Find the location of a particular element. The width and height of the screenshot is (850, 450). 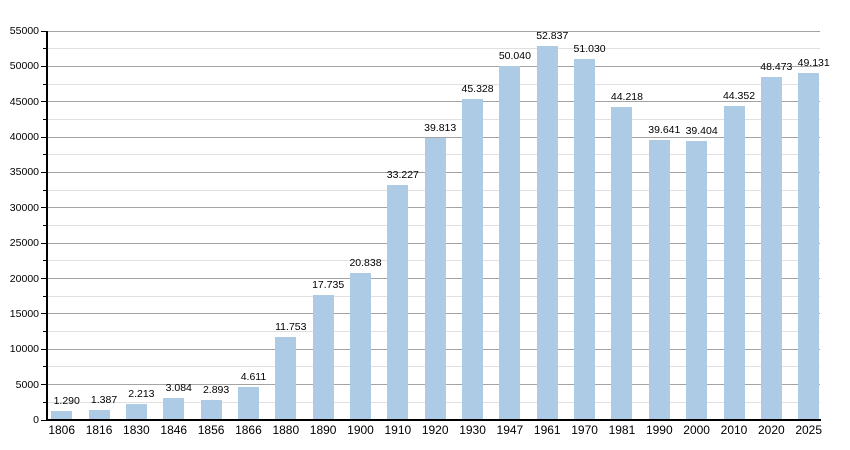

bar-value-label: 4.611 is located at coordinates (253, 377).